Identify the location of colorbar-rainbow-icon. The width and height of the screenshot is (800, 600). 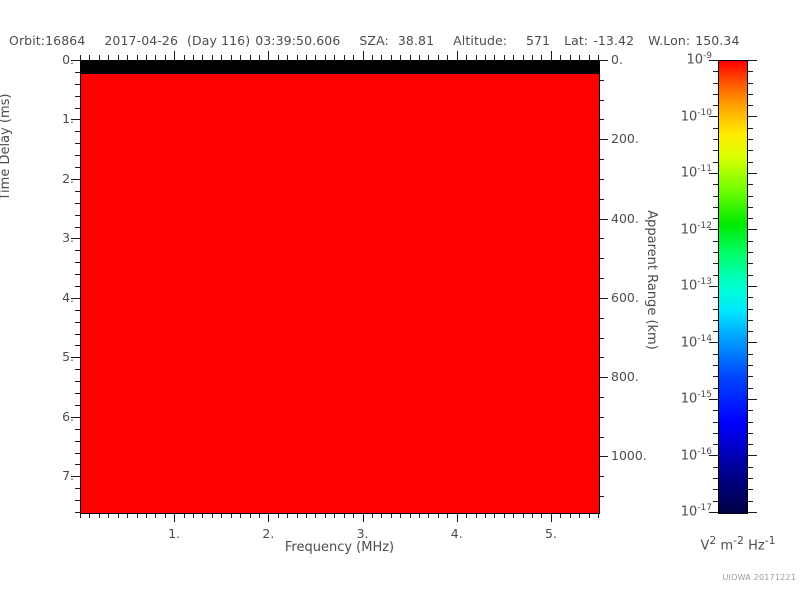
(733, 287).